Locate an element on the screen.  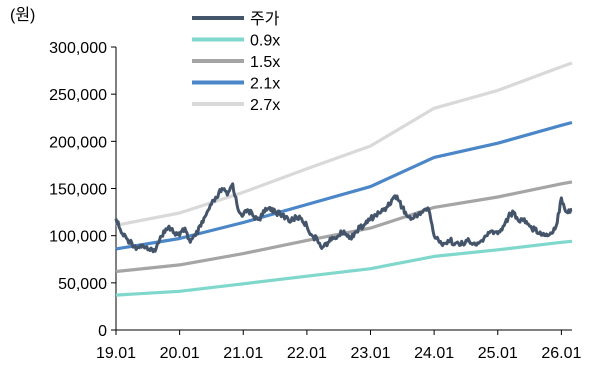
y-tick-label: 200,000 is located at coordinates (78, 142).